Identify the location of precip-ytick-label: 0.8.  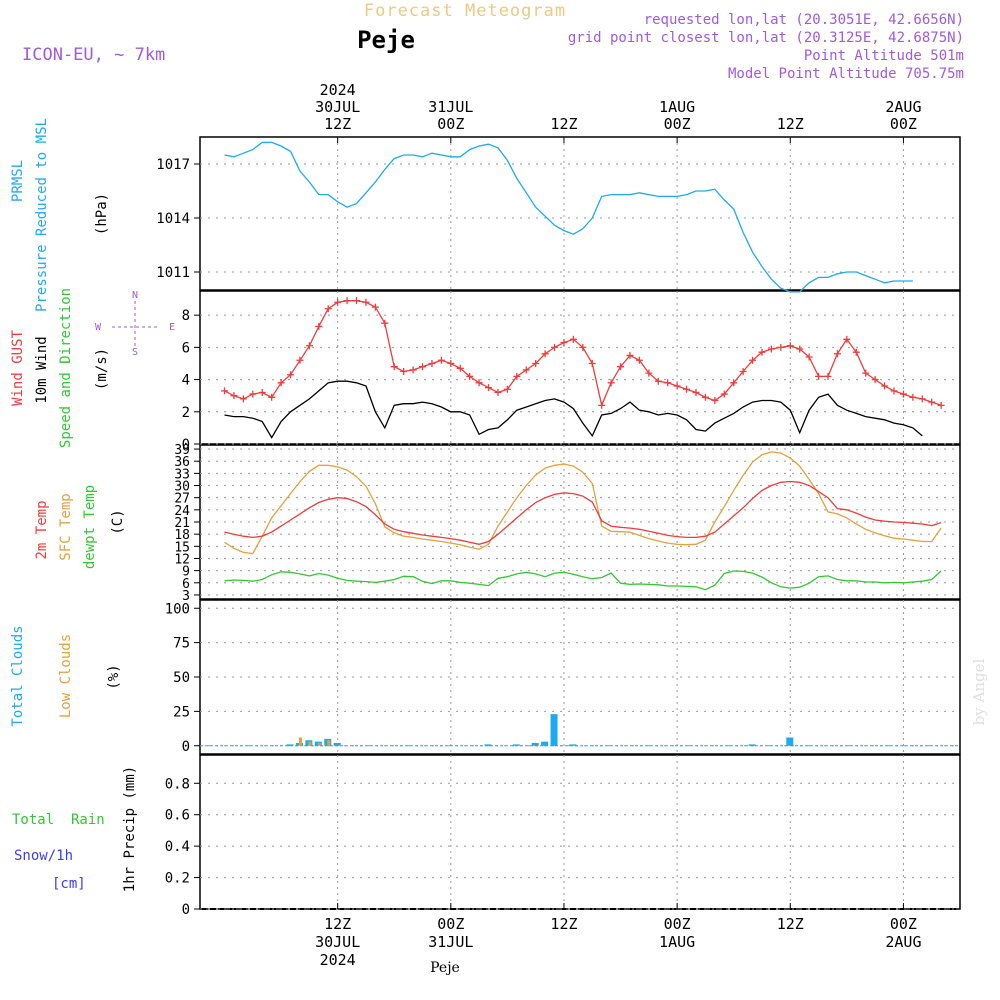
(177, 784).